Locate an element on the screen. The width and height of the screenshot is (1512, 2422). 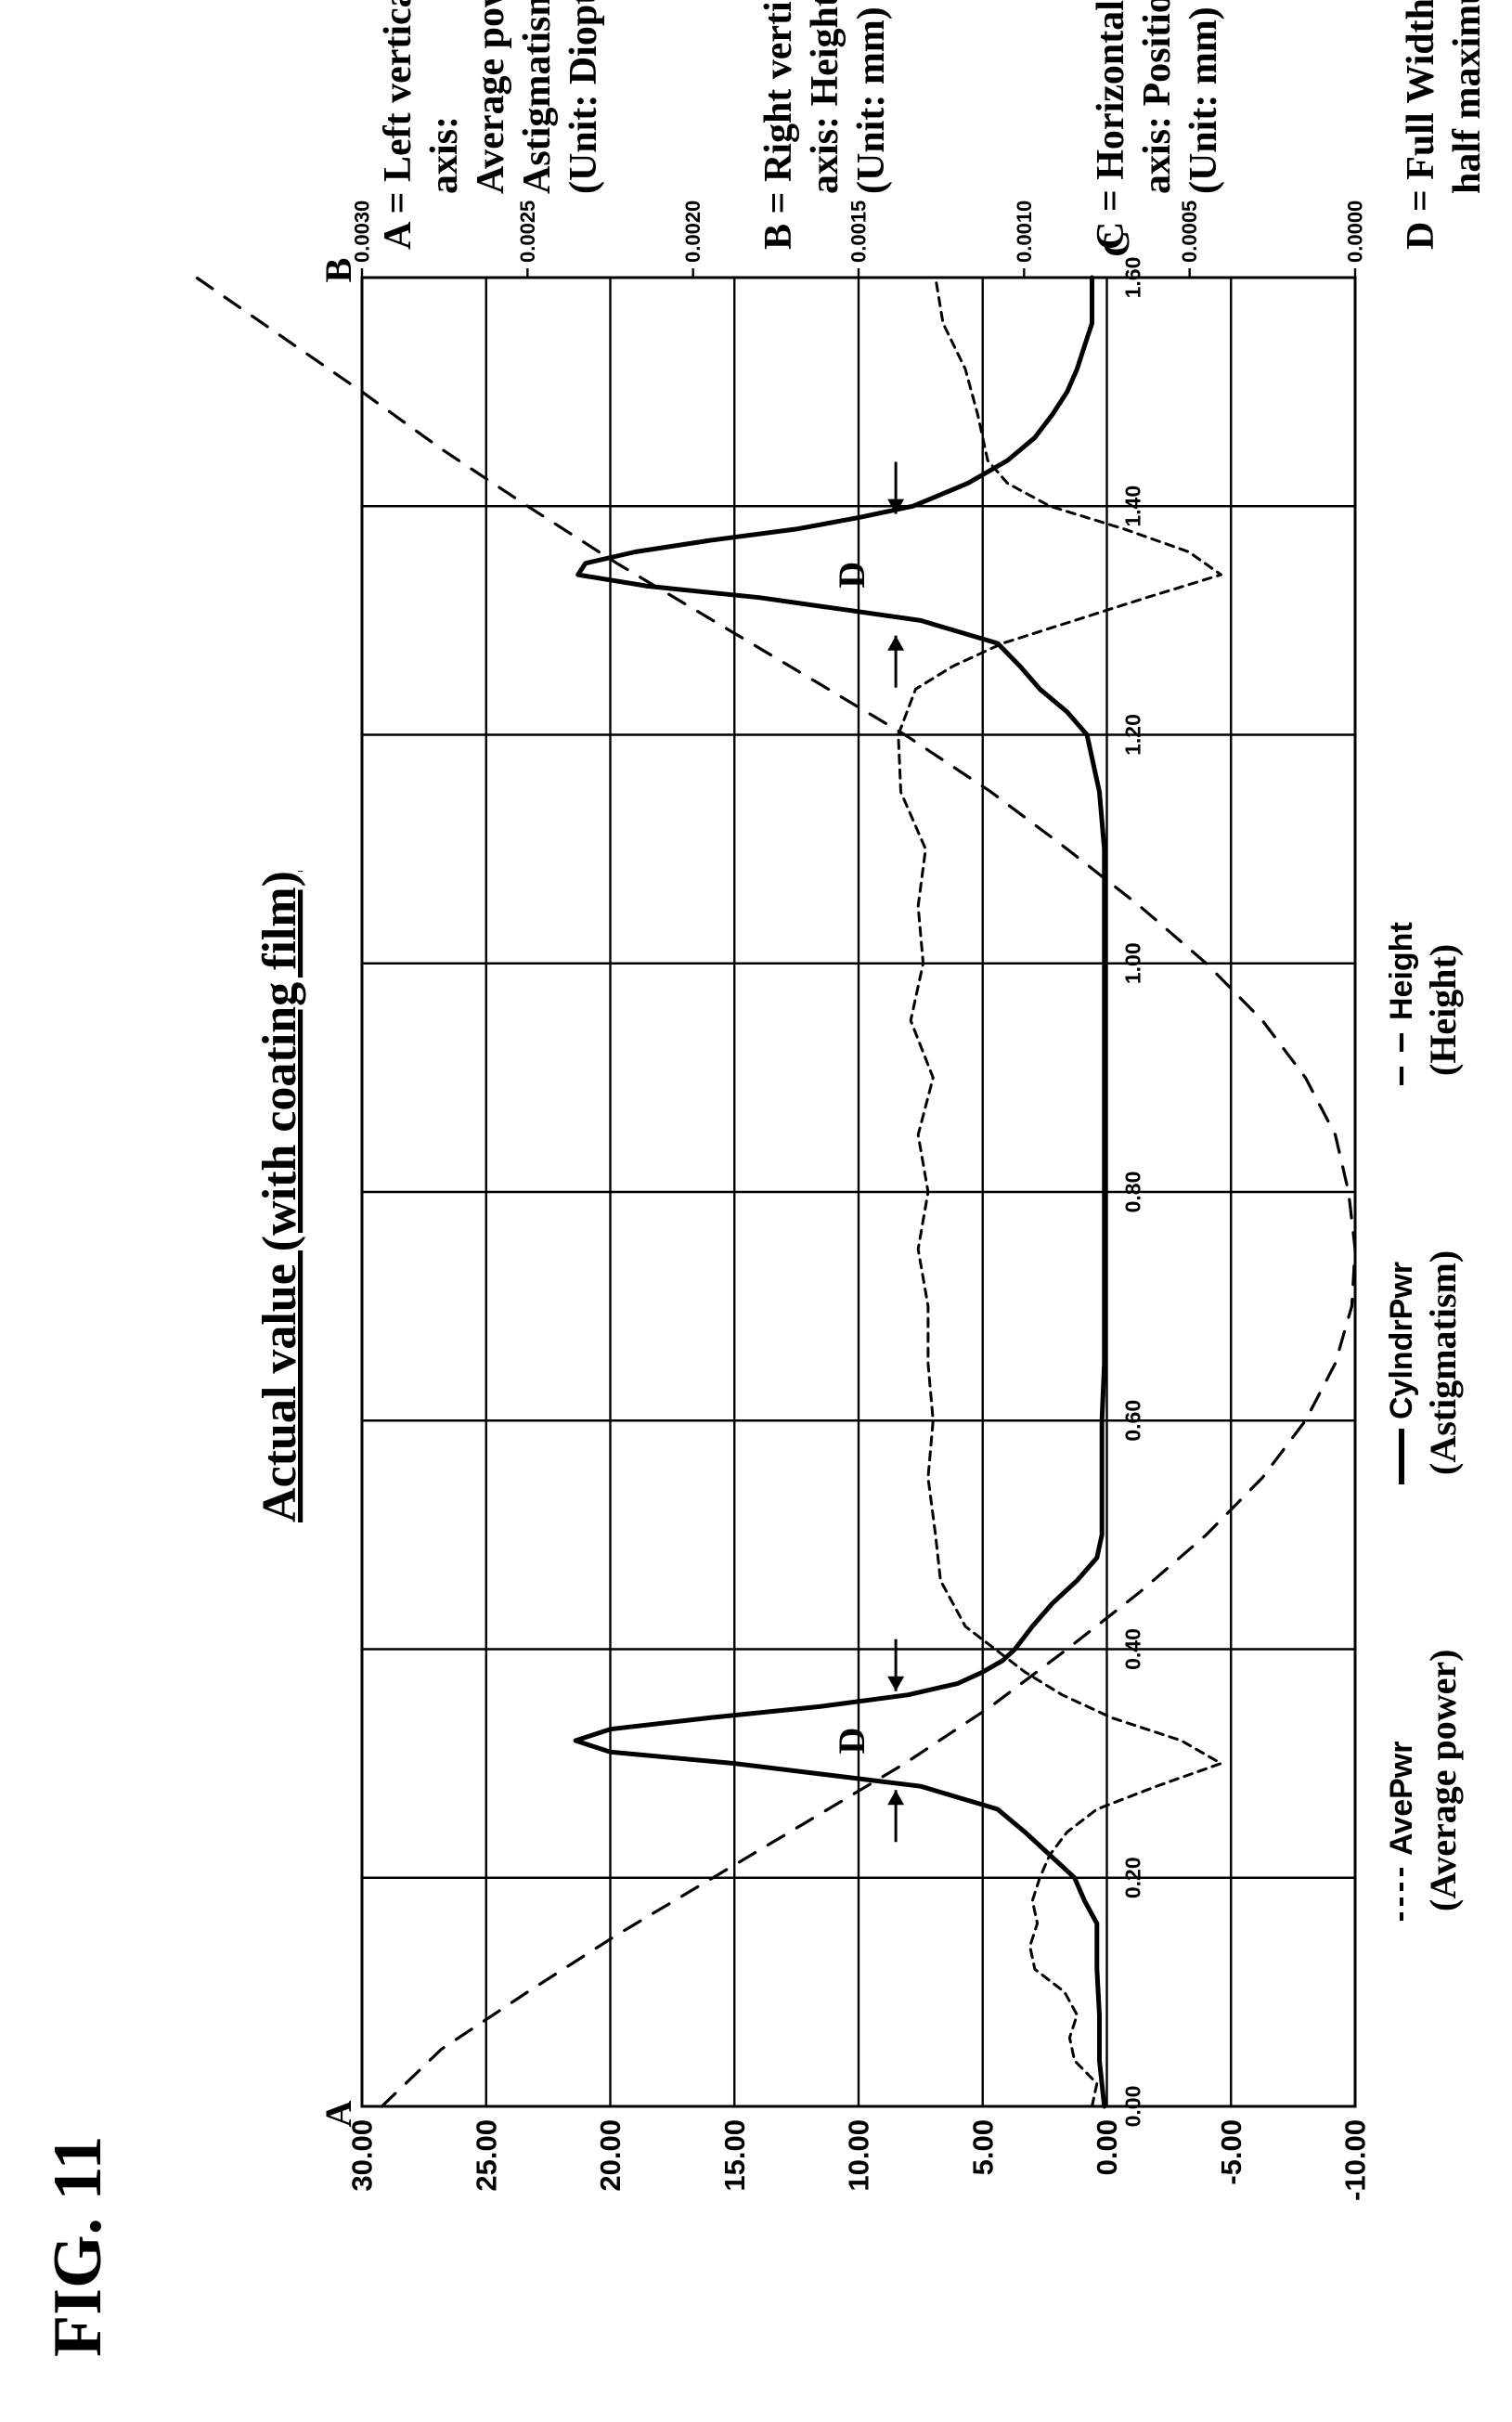
legend-item-avepwr: AvePwr (Average power) is located at coordinates (1424, 1785).